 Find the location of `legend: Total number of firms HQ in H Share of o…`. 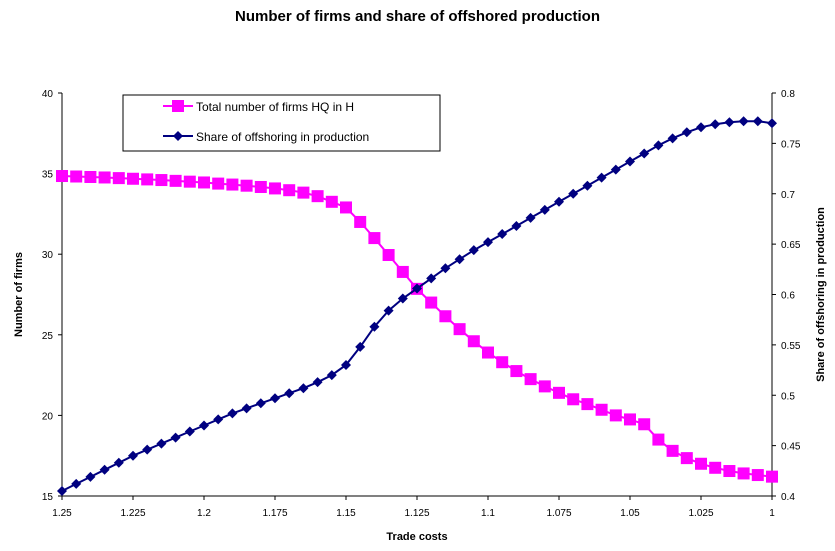

legend: Total number of firms HQ in H Share of o… is located at coordinates (281, 123).